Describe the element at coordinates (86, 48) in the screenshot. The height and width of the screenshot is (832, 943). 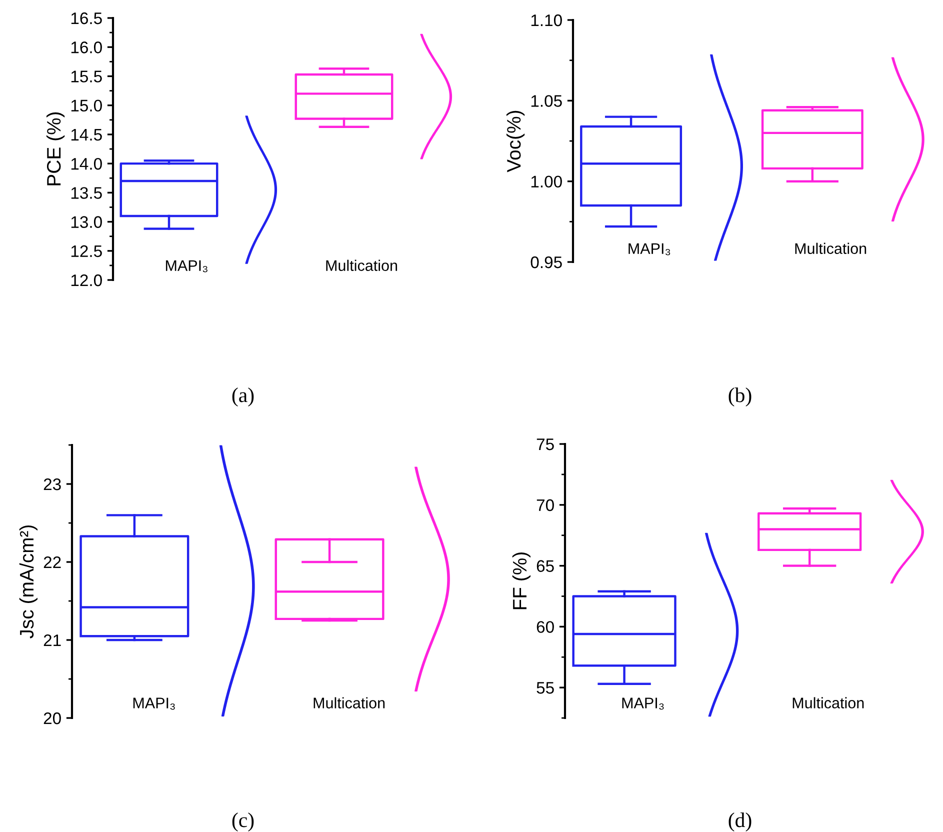
I see `y-tick-label: 16.0` at that location.